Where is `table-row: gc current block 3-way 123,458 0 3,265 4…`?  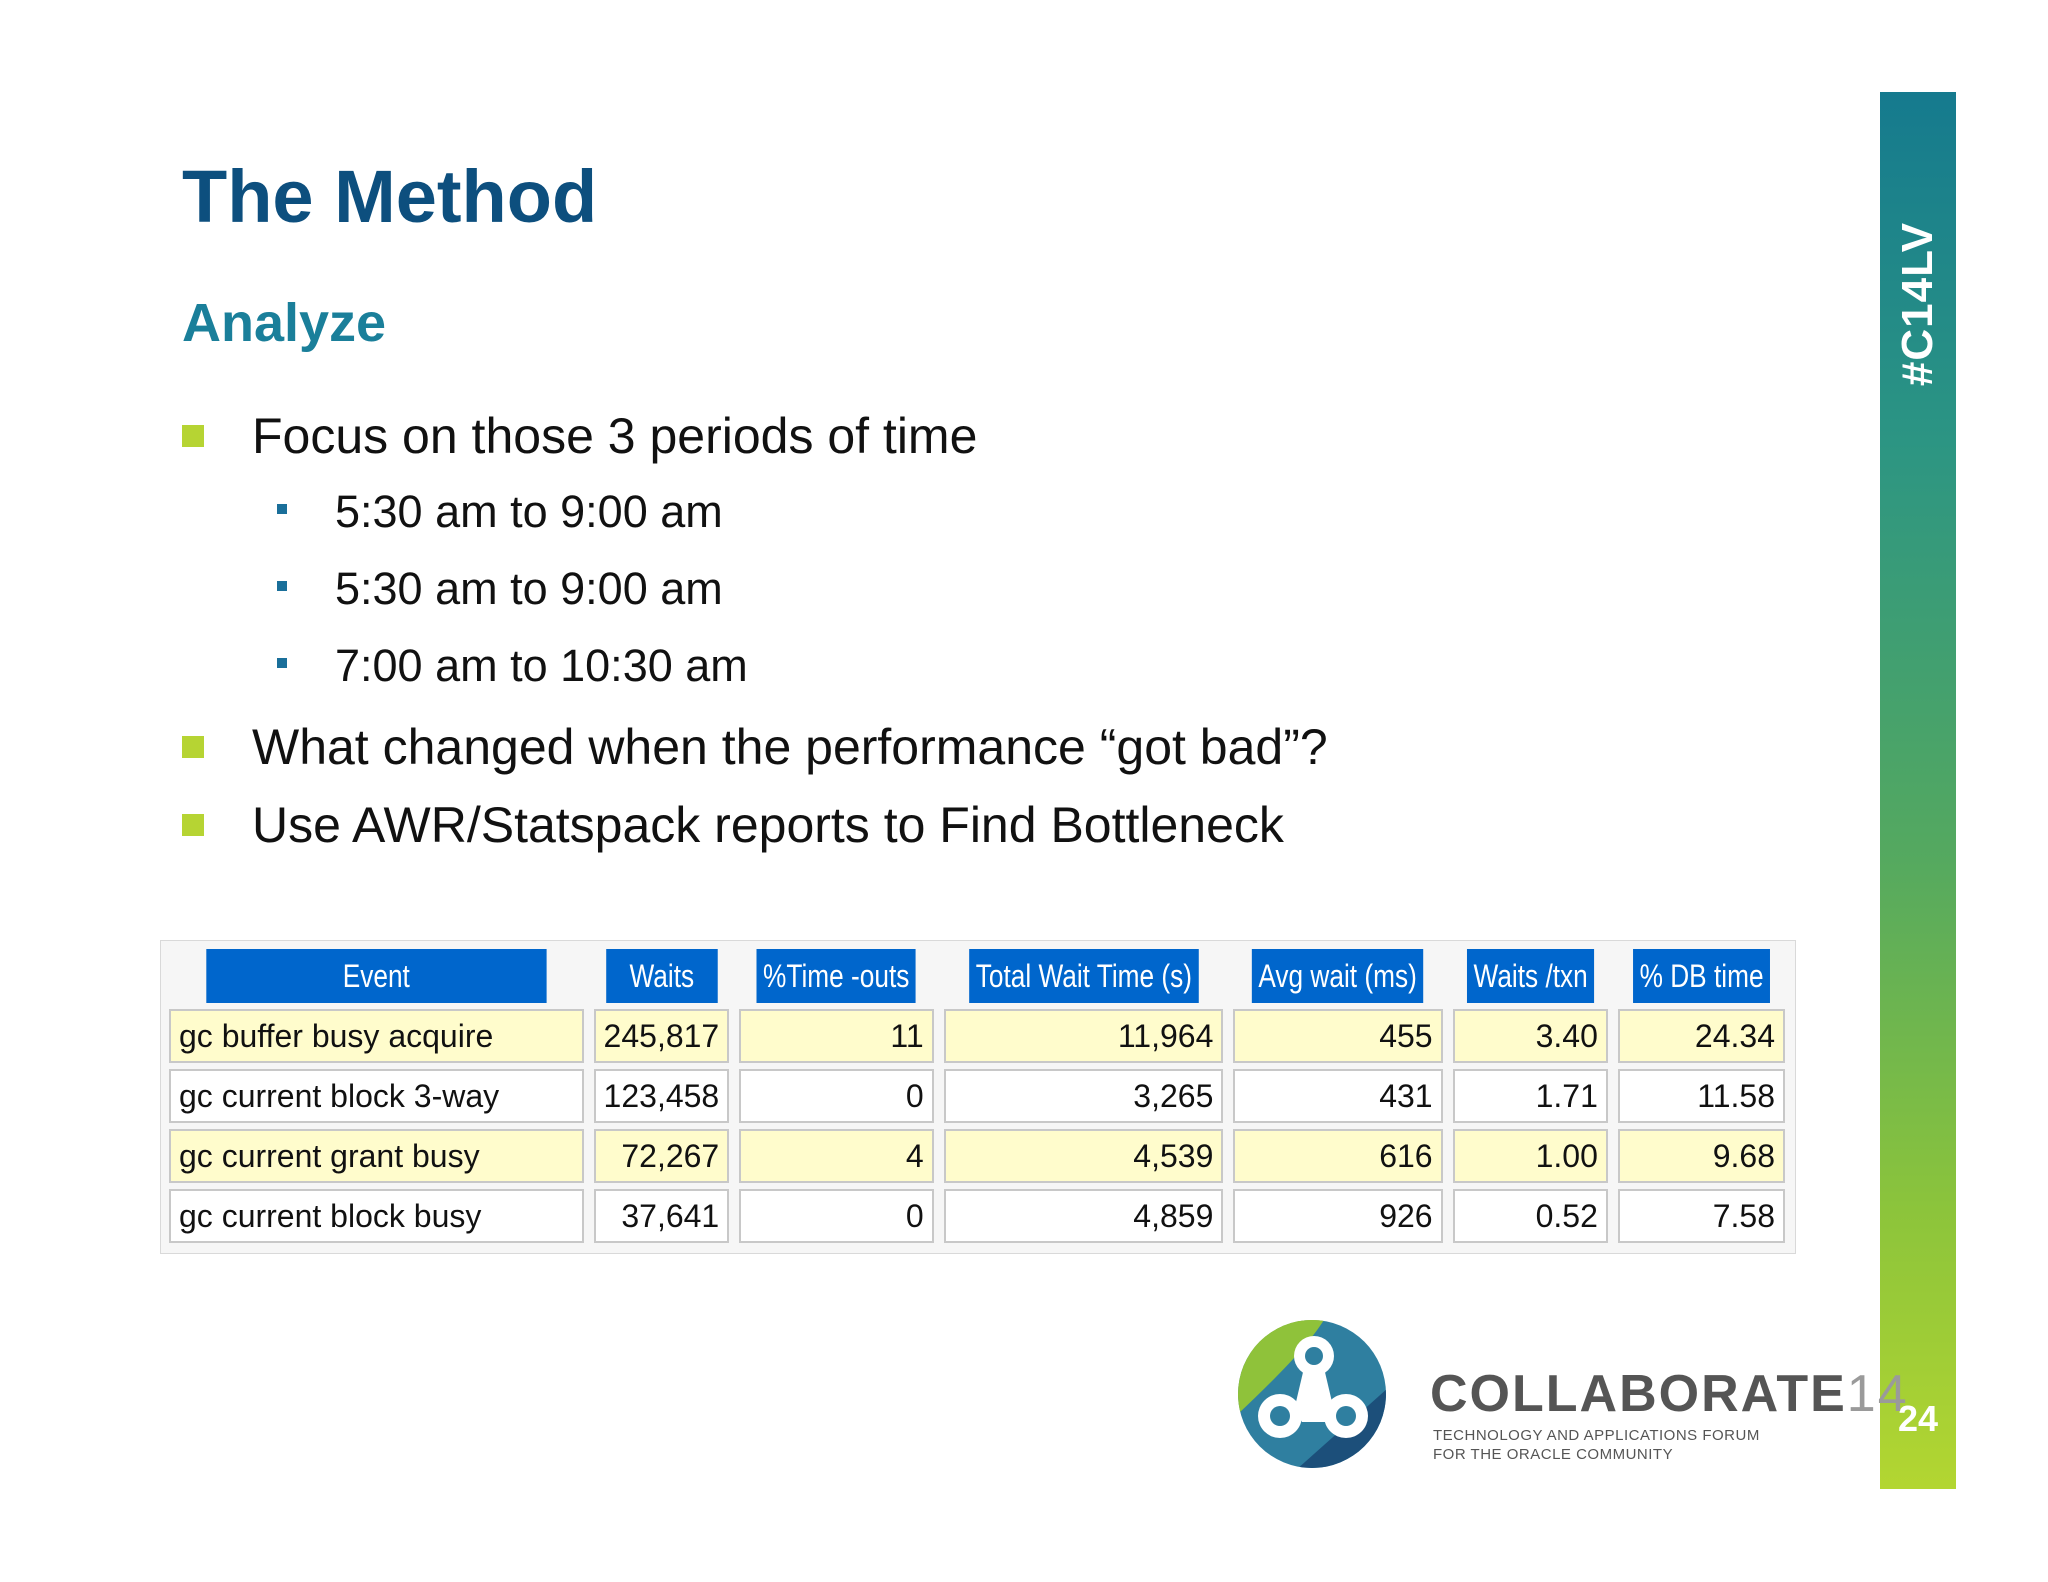 table-row: gc current block 3-way 123,458 0 3,265 4… is located at coordinates (977, 1096).